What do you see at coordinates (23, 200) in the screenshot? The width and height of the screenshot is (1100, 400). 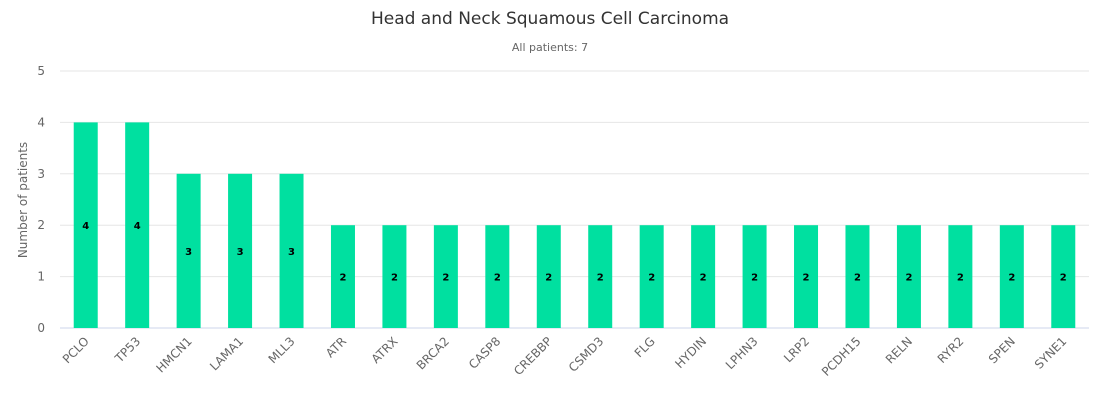 I see `y-axis-label: Number of patients` at bounding box center [23, 200].